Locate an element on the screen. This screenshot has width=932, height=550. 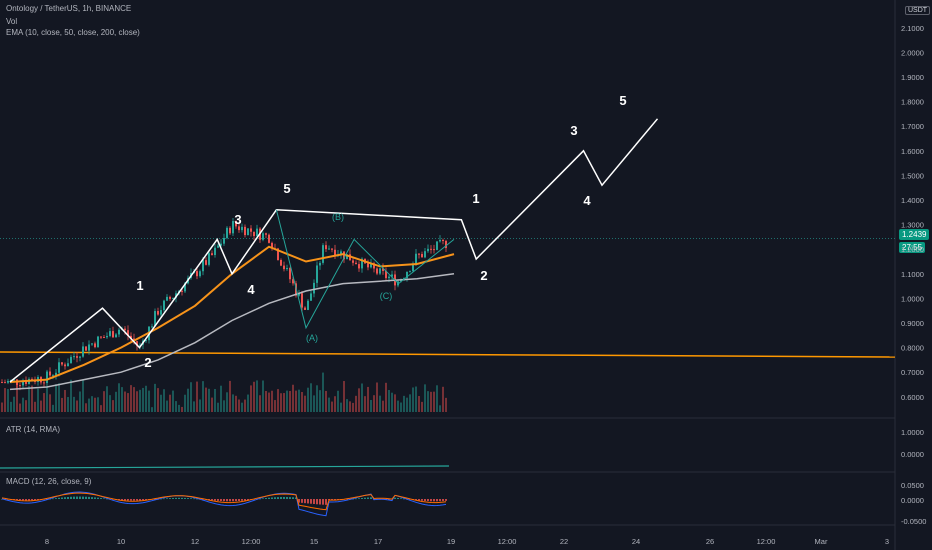
time-tick-label: 3 is located at coordinates (887, 541).